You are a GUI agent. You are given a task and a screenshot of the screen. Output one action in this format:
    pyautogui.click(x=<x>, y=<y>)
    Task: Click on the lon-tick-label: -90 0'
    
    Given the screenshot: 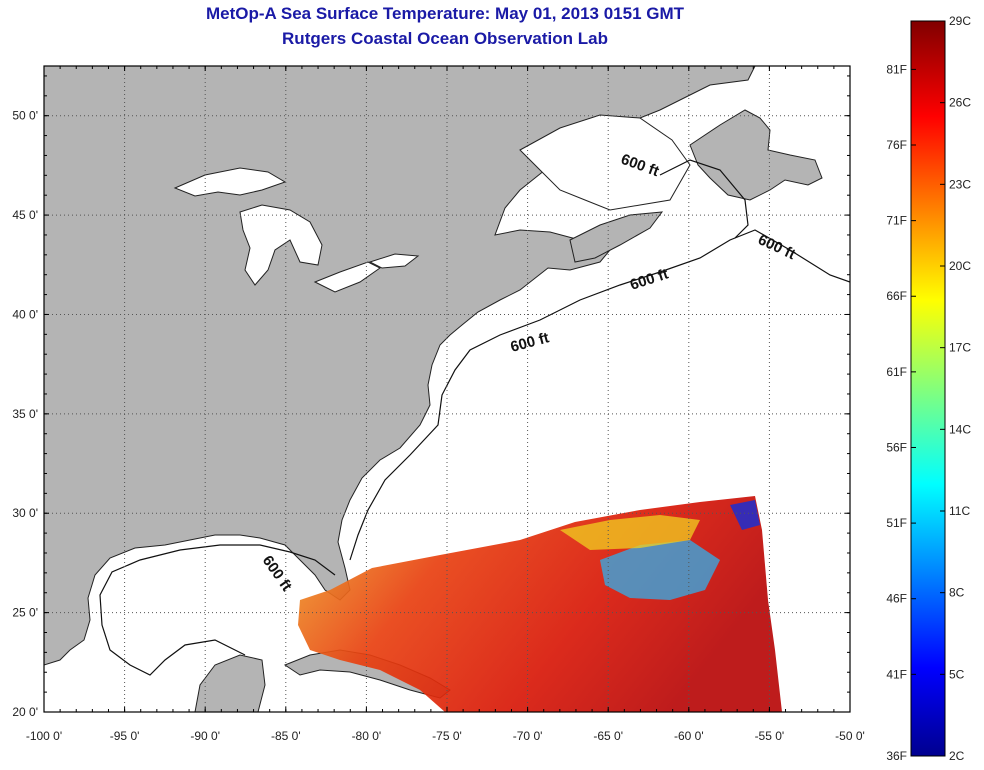 What is the action you would take?
    pyautogui.click(x=205, y=736)
    